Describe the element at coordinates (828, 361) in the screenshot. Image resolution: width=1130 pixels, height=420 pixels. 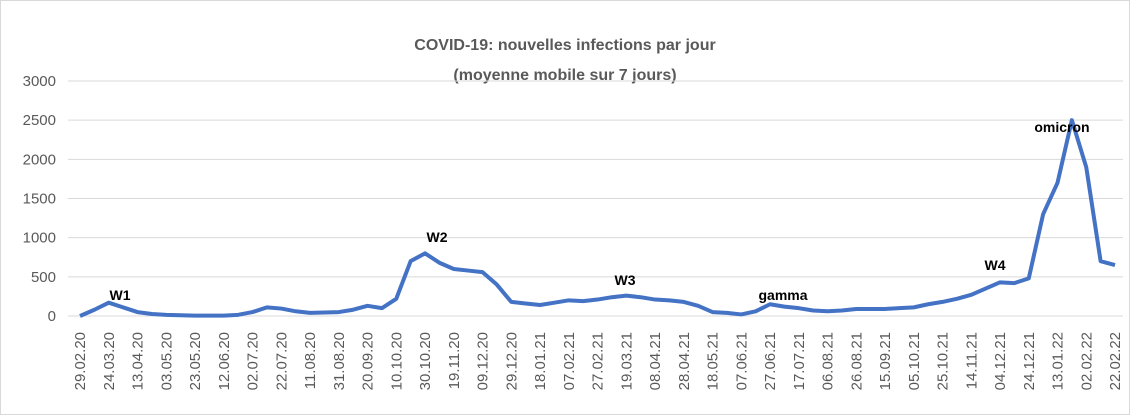
I see `x-tick-label: 06.08.21` at that location.